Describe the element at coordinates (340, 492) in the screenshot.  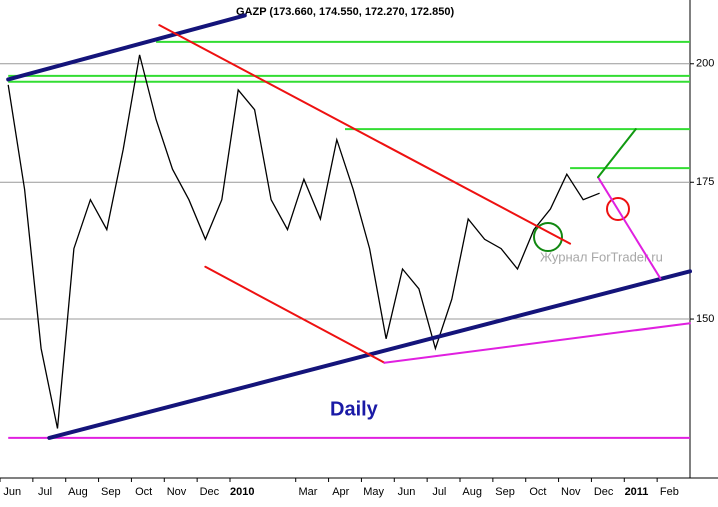
I see `x-tick-label: Apr` at that location.